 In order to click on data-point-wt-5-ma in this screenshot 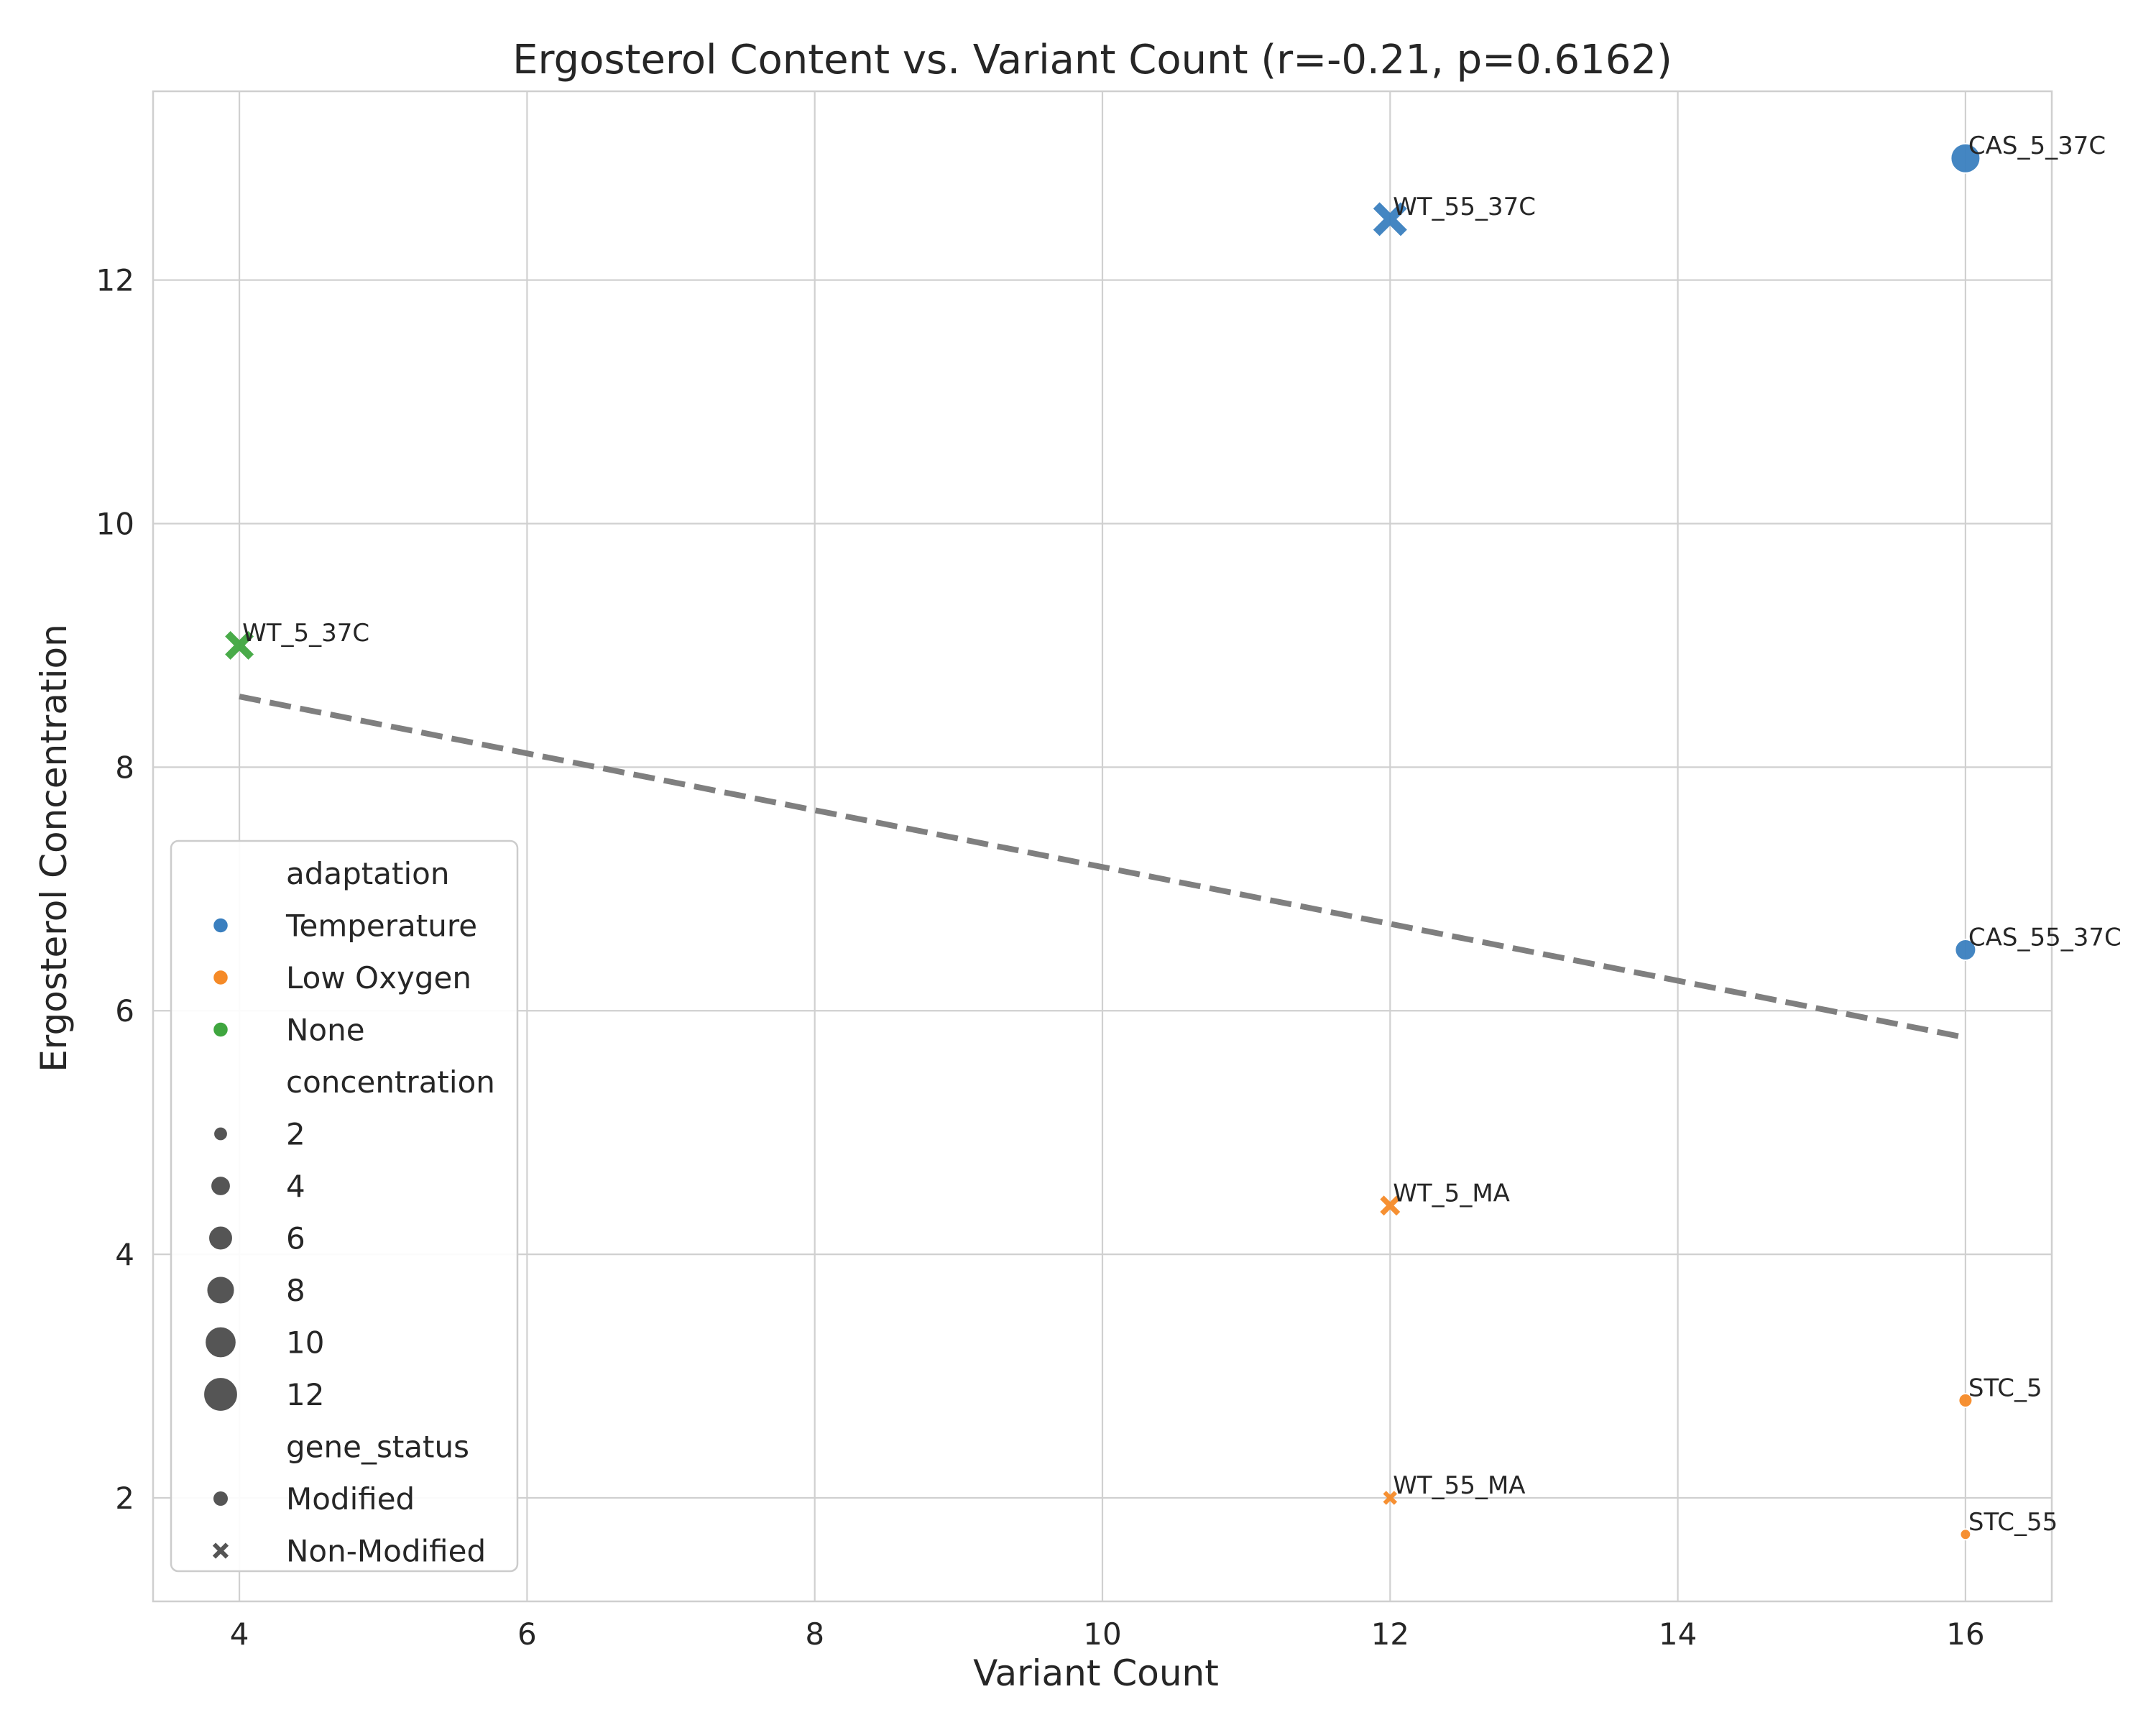, I will do `click(1390, 1205)`.